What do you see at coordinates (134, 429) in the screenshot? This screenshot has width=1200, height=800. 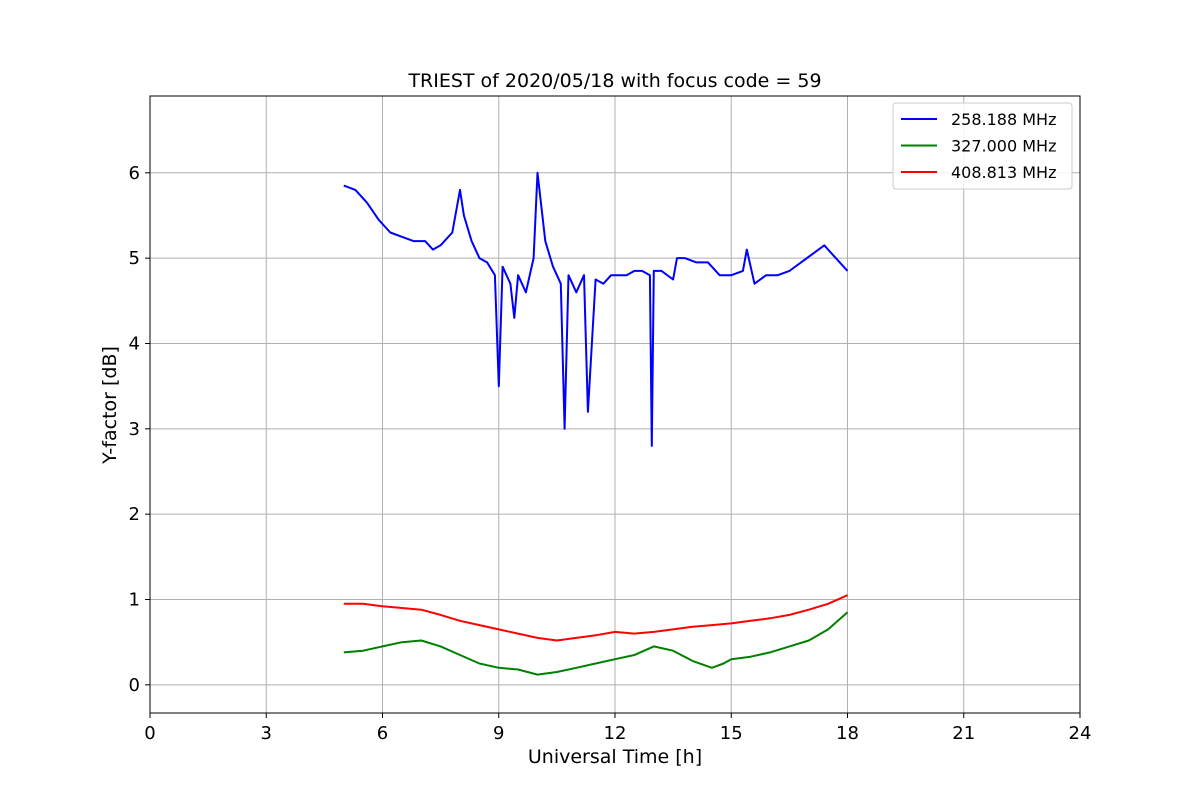 I see `y-tick-label: 3` at bounding box center [134, 429].